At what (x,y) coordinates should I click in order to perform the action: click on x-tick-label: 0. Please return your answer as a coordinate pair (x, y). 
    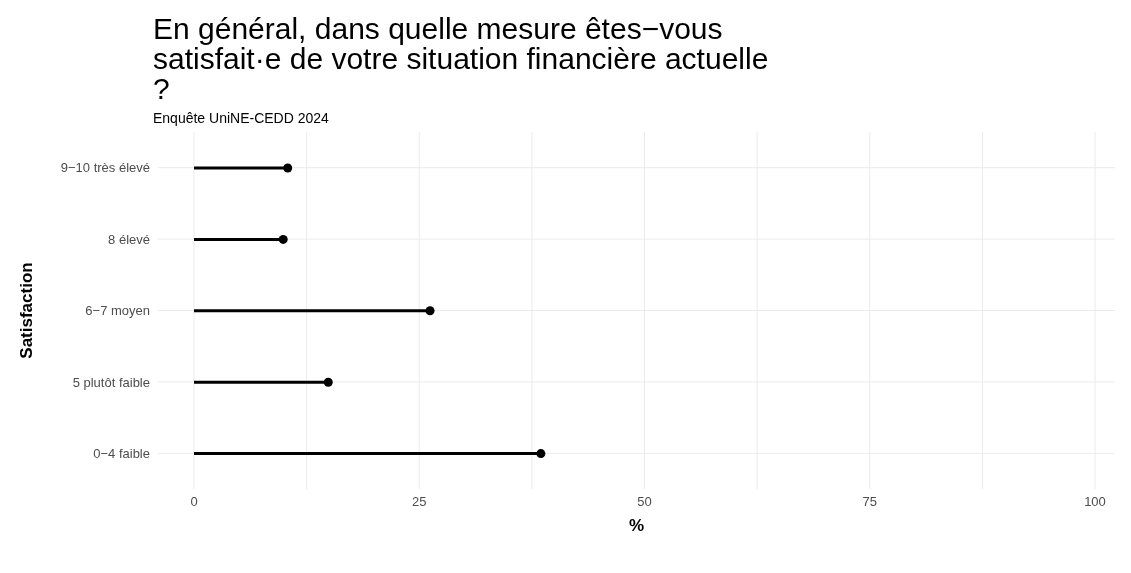
    Looking at the image, I should click on (194, 502).